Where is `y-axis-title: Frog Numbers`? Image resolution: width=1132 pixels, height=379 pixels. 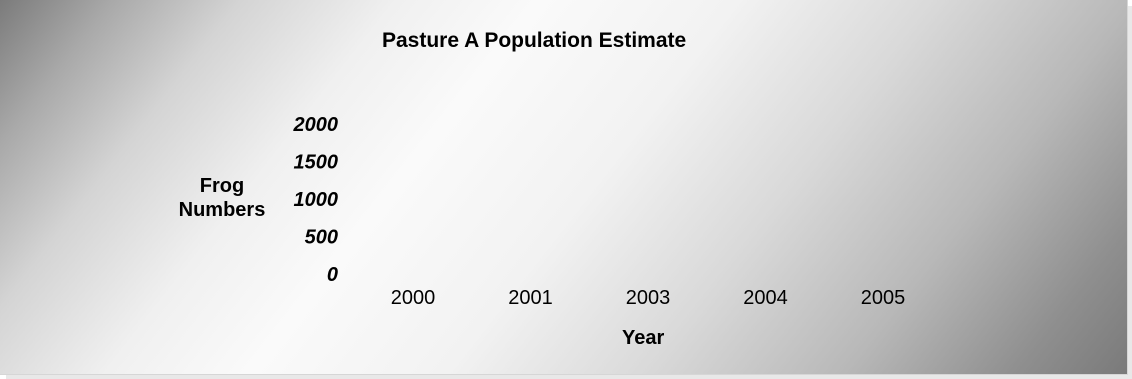 y-axis-title: Frog Numbers is located at coordinates (222, 198).